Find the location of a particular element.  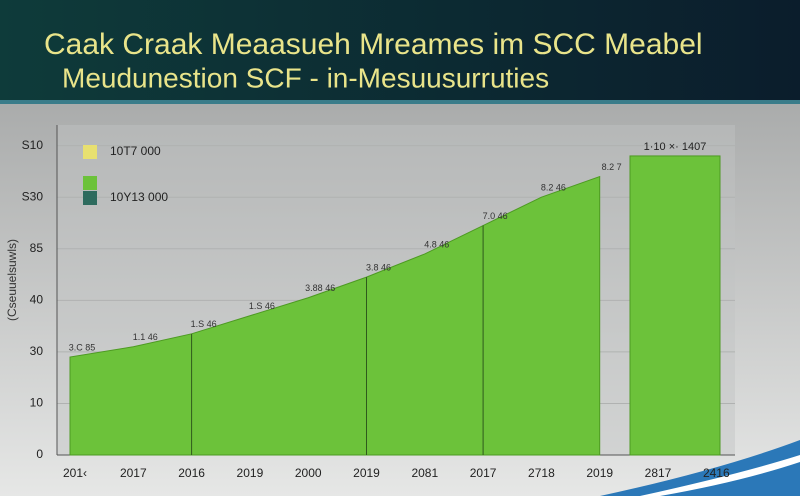

y-tick-label: 30 is located at coordinates (37, 351).